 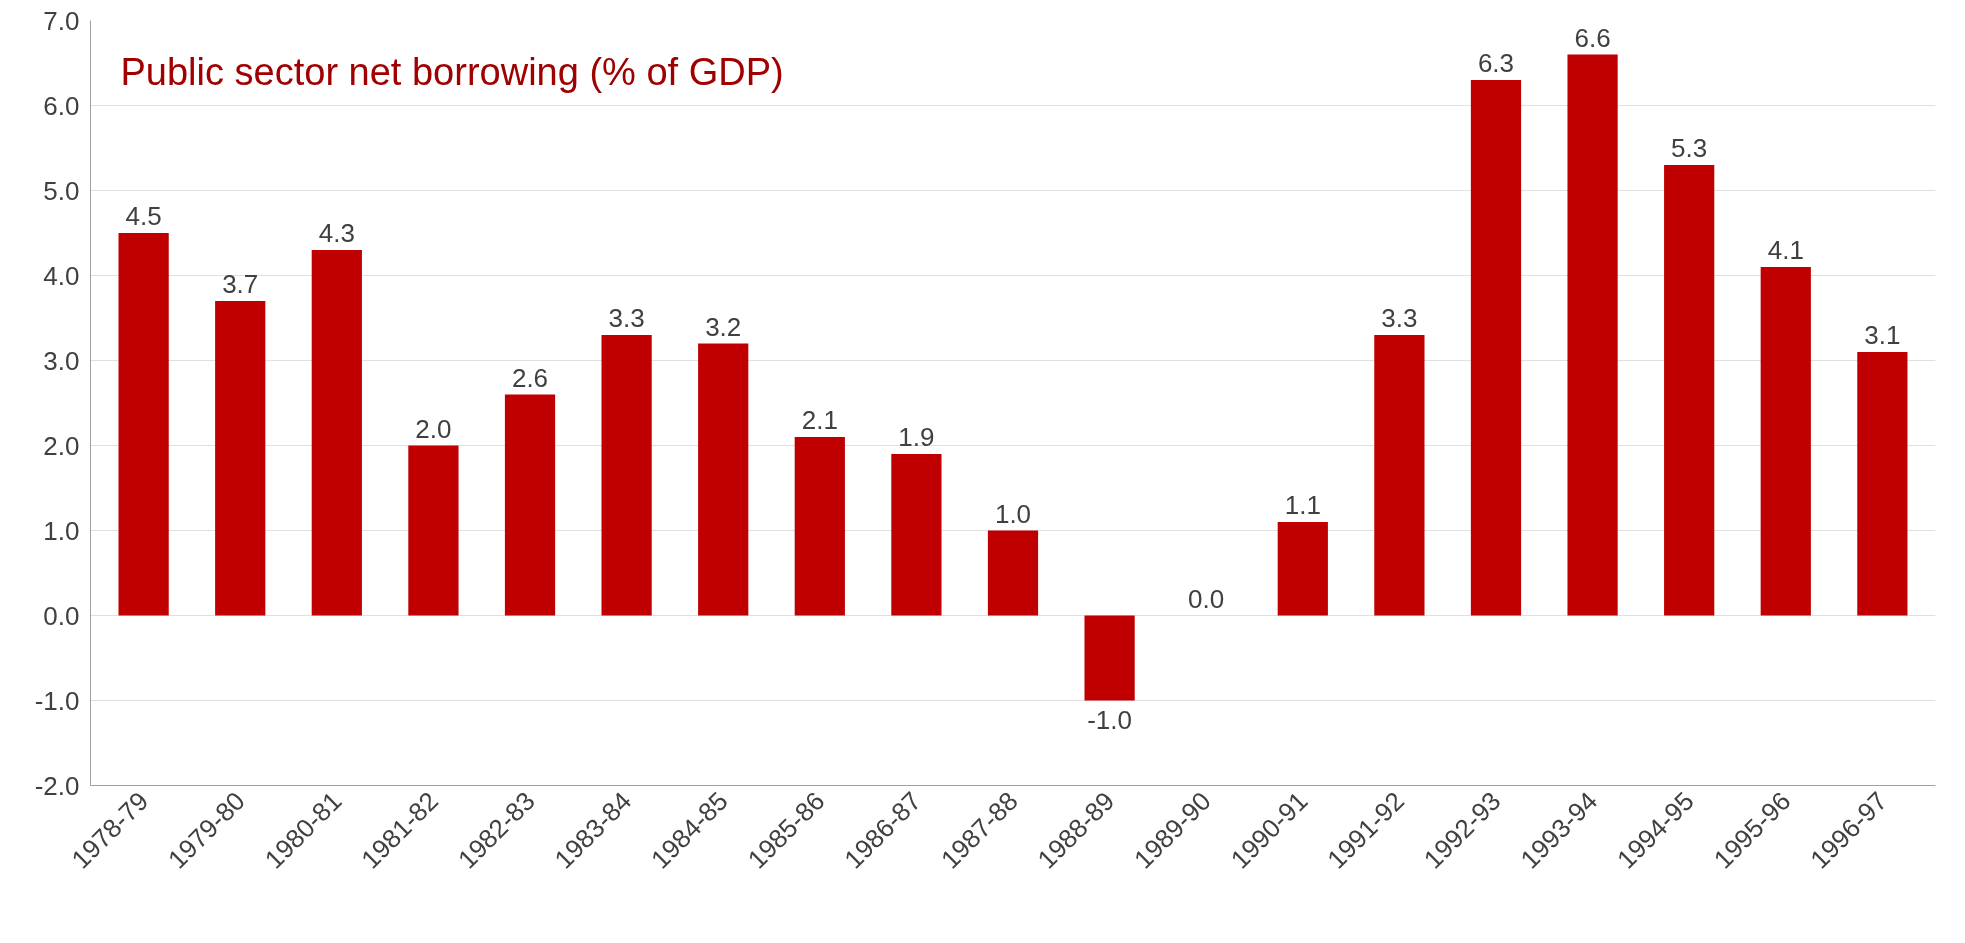 I want to click on y-tick-label: 0.0, so click(x=61, y=615).